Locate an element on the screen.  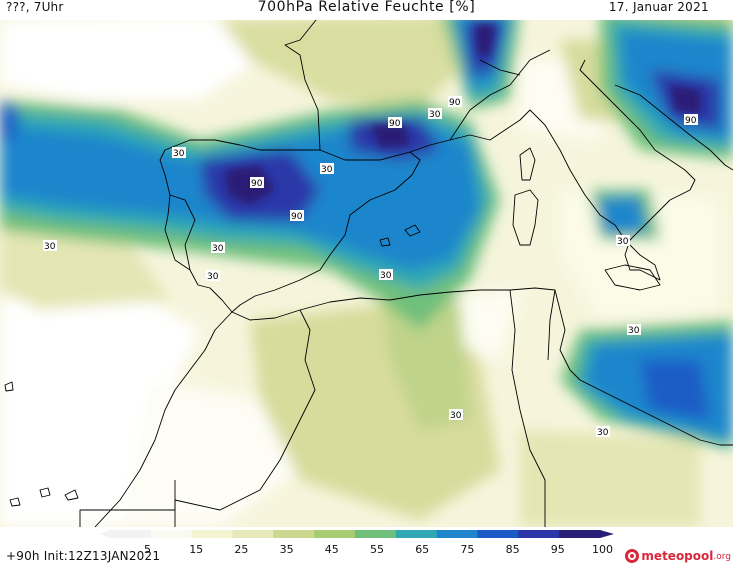
legend-tick-label: 15 is located at coordinates (196, 549).